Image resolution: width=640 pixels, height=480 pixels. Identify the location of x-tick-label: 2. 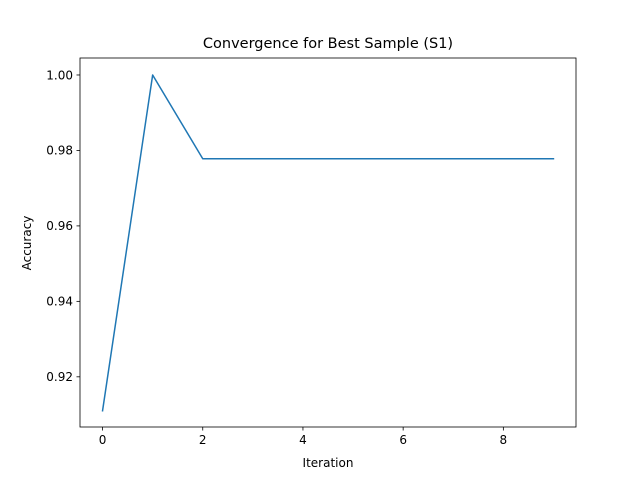
(203, 440).